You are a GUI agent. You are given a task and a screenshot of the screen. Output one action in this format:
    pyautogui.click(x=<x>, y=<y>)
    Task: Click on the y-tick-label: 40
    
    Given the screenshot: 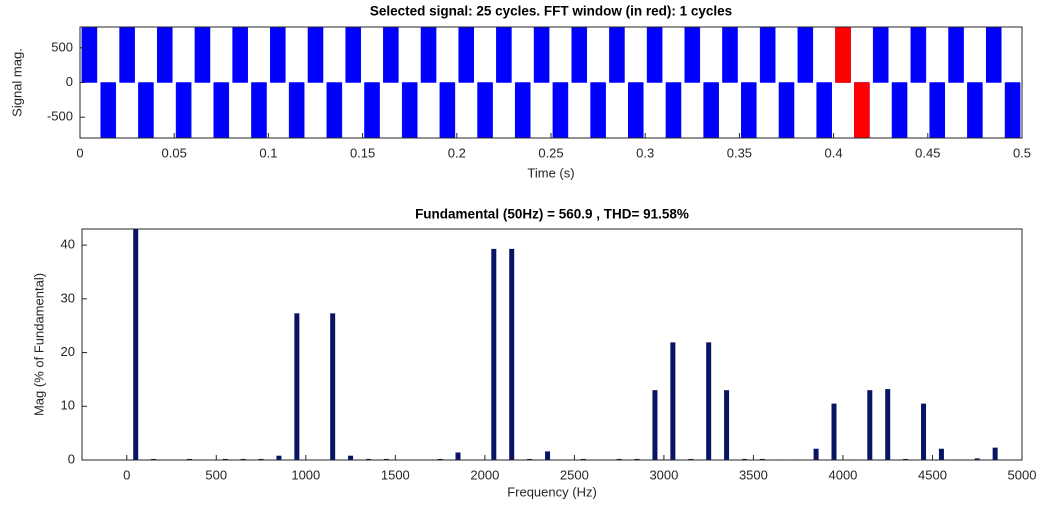 What is the action you would take?
    pyautogui.click(x=68, y=244)
    